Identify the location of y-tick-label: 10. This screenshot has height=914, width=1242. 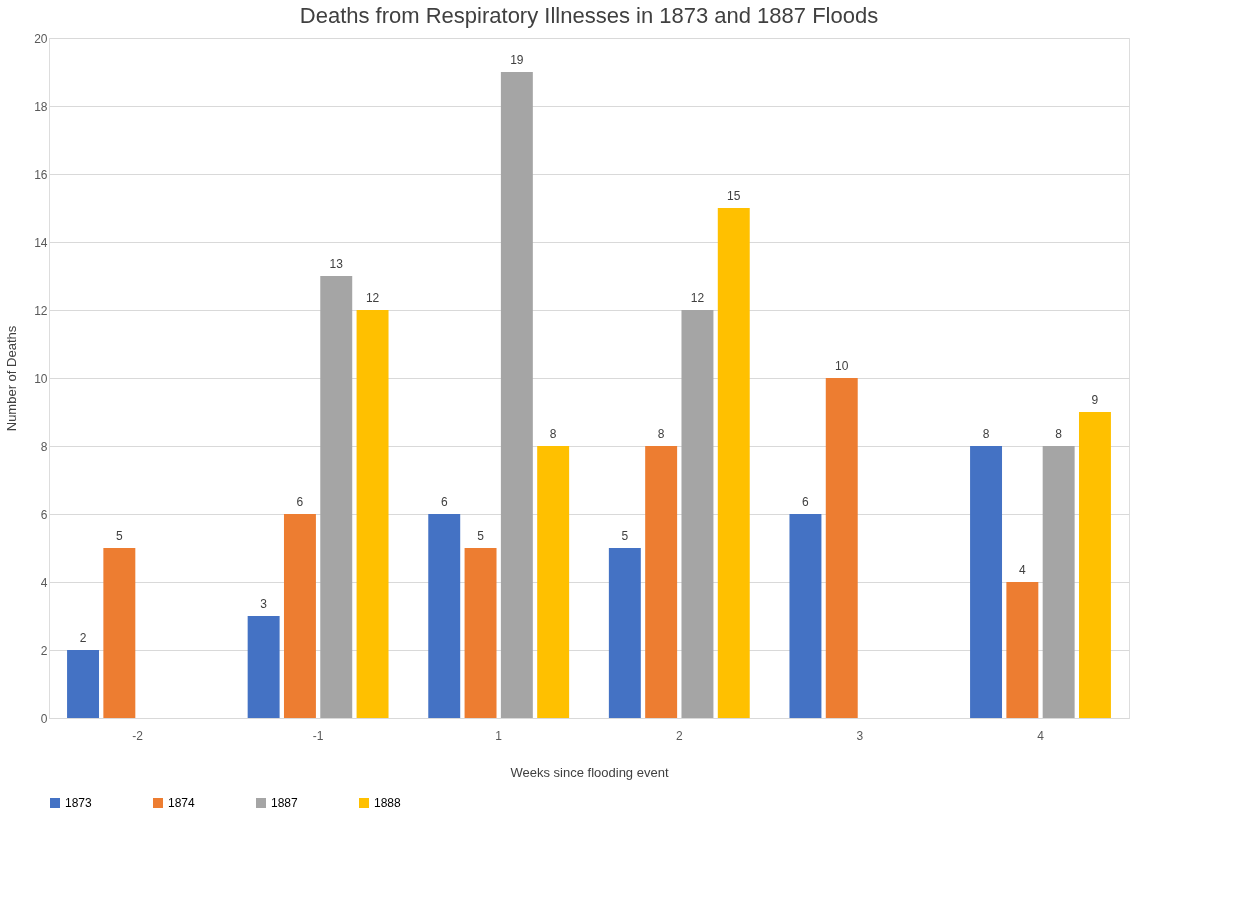
(41, 378).